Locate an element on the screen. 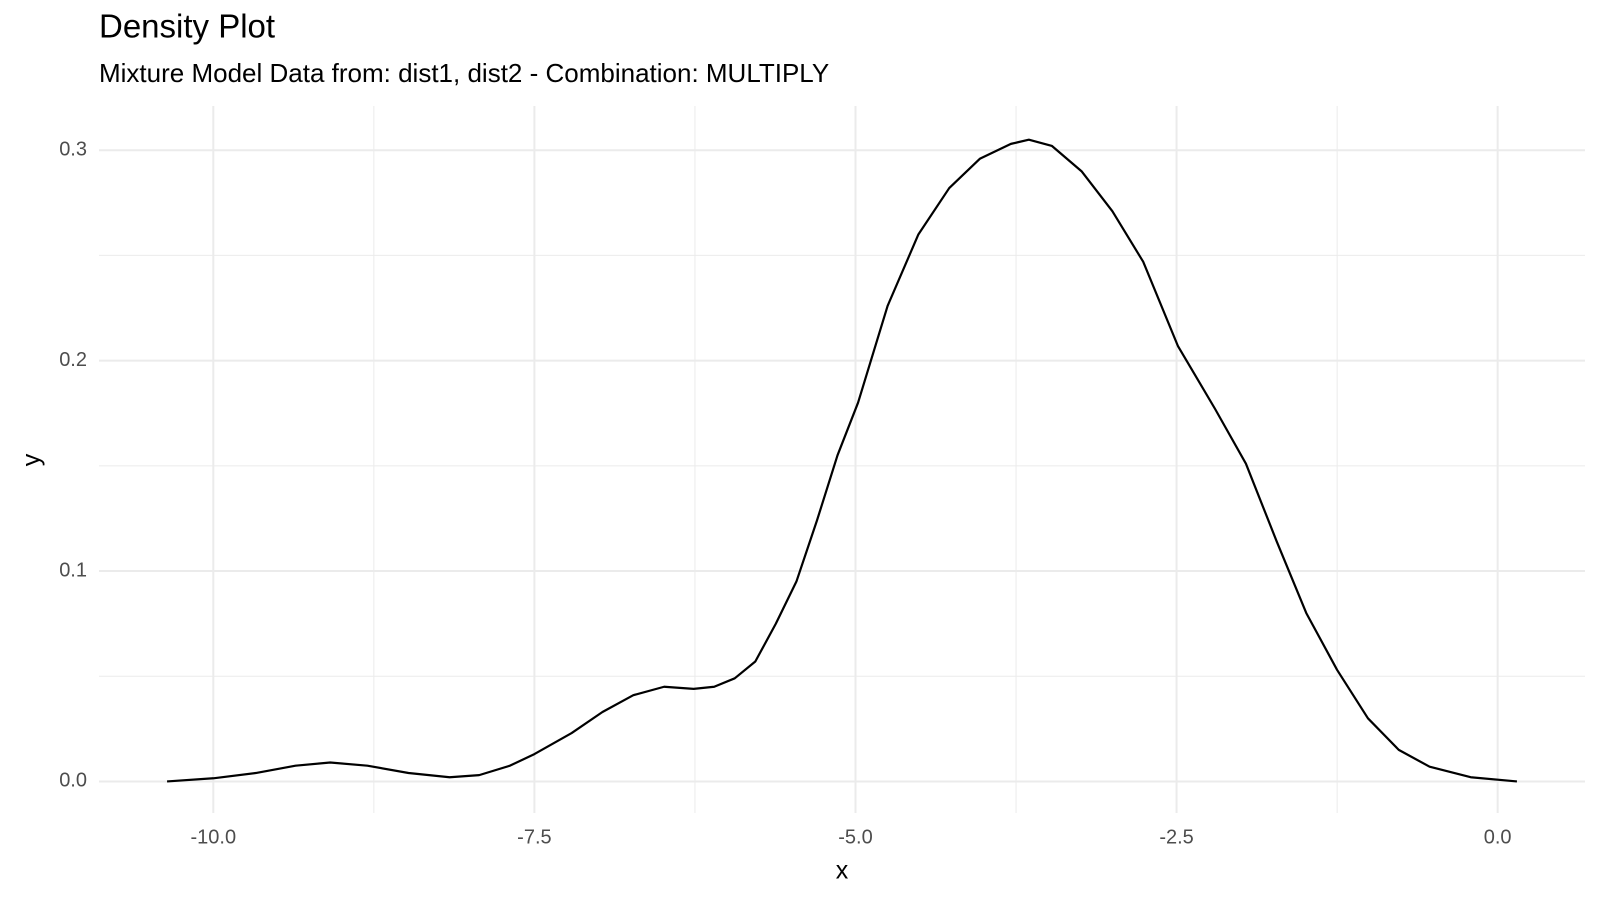 Image resolution: width=1600 pixels, height=900 pixels. y-tick-label: 0.0 is located at coordinates (73, 781).